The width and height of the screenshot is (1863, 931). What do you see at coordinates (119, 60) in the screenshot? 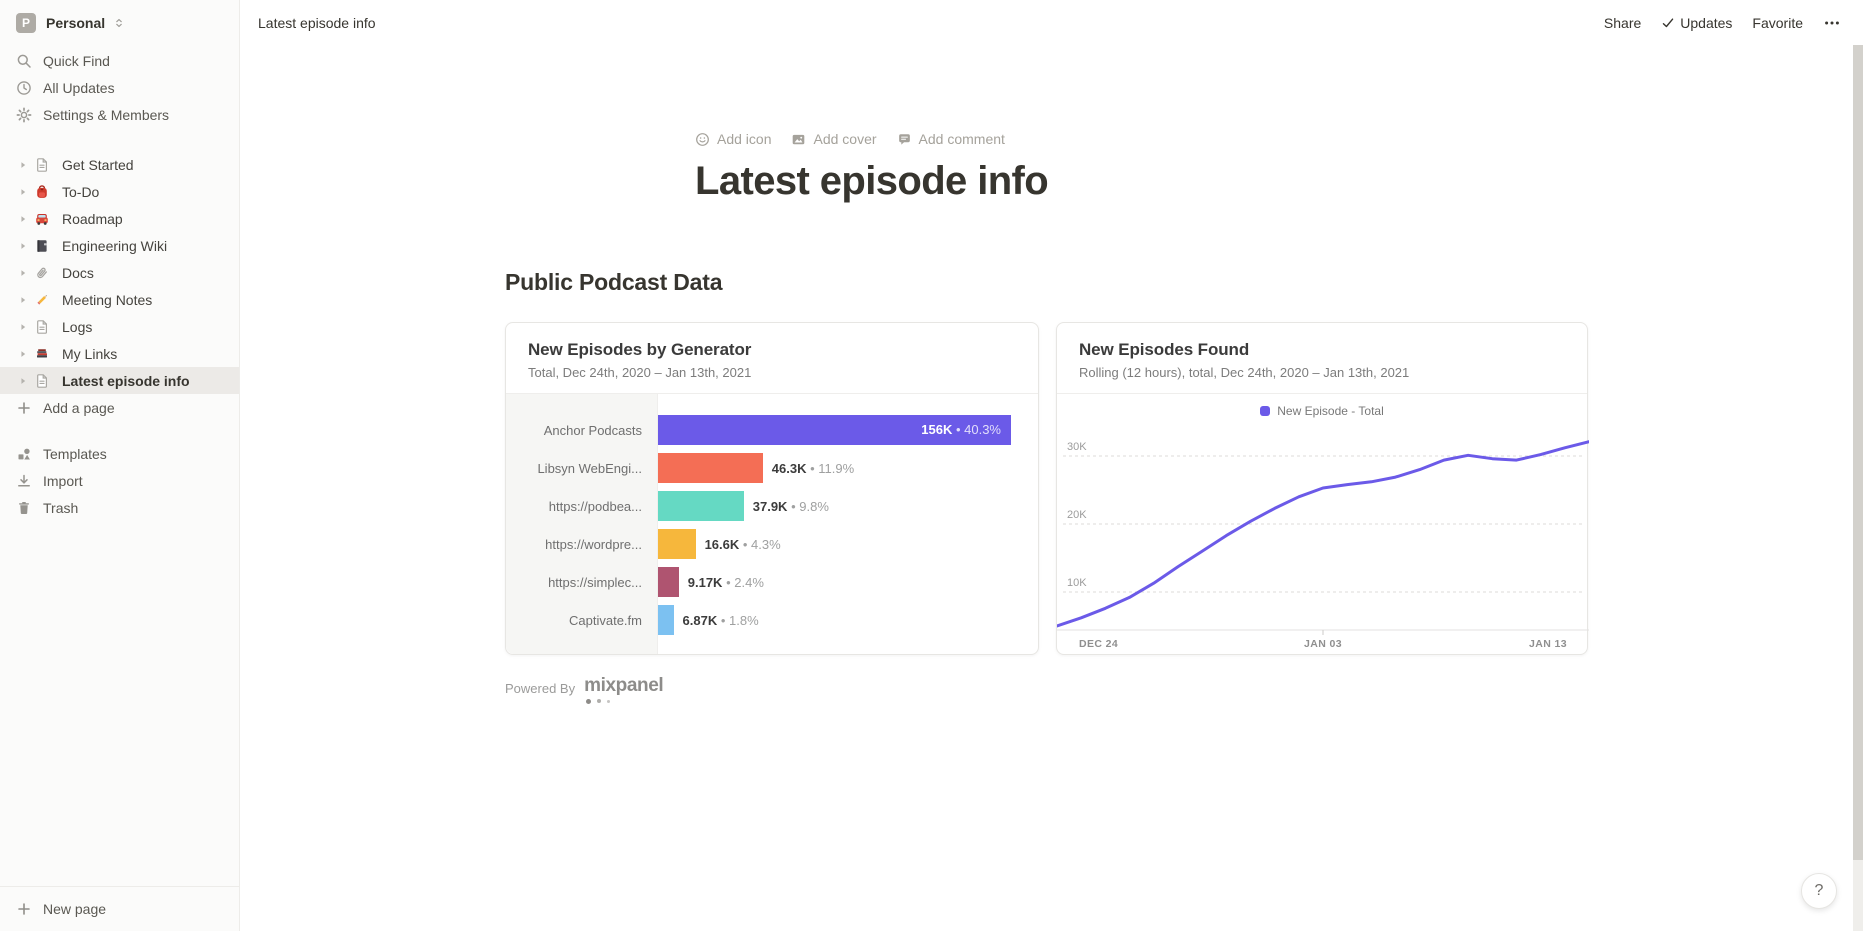
I see `sidebar-item-quick-find: Quick Find` at bounding box center [119, 60].